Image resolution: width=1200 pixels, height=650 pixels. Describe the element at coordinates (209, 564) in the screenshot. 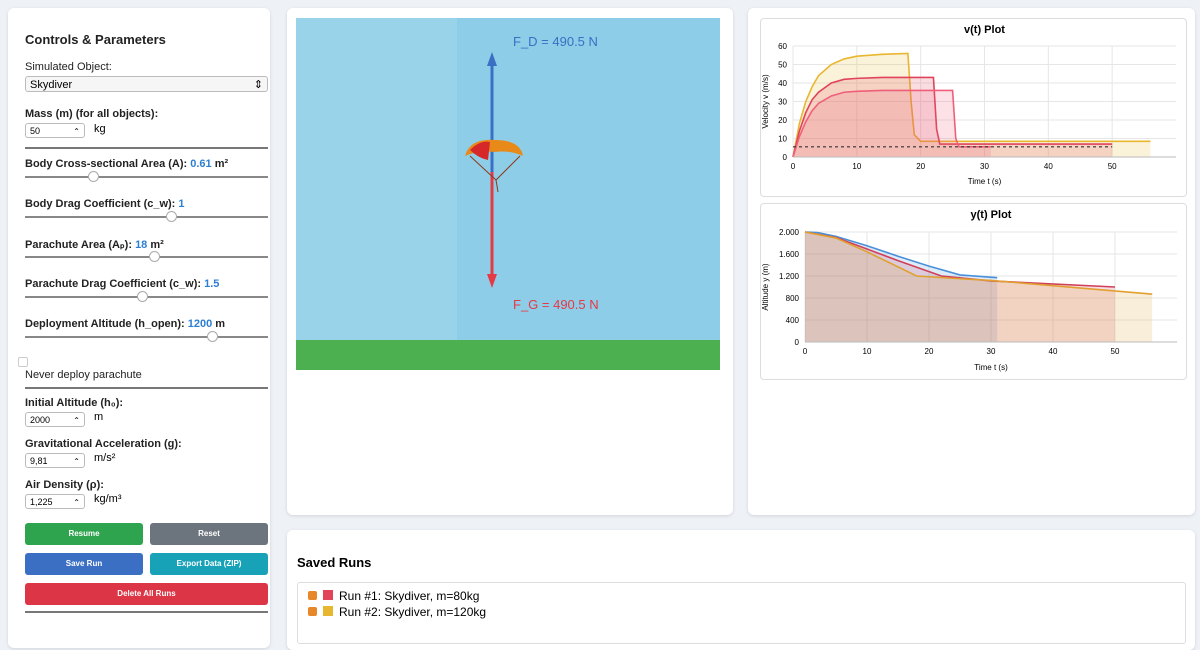

I see `button: Export Data (ZIP)` at that location.